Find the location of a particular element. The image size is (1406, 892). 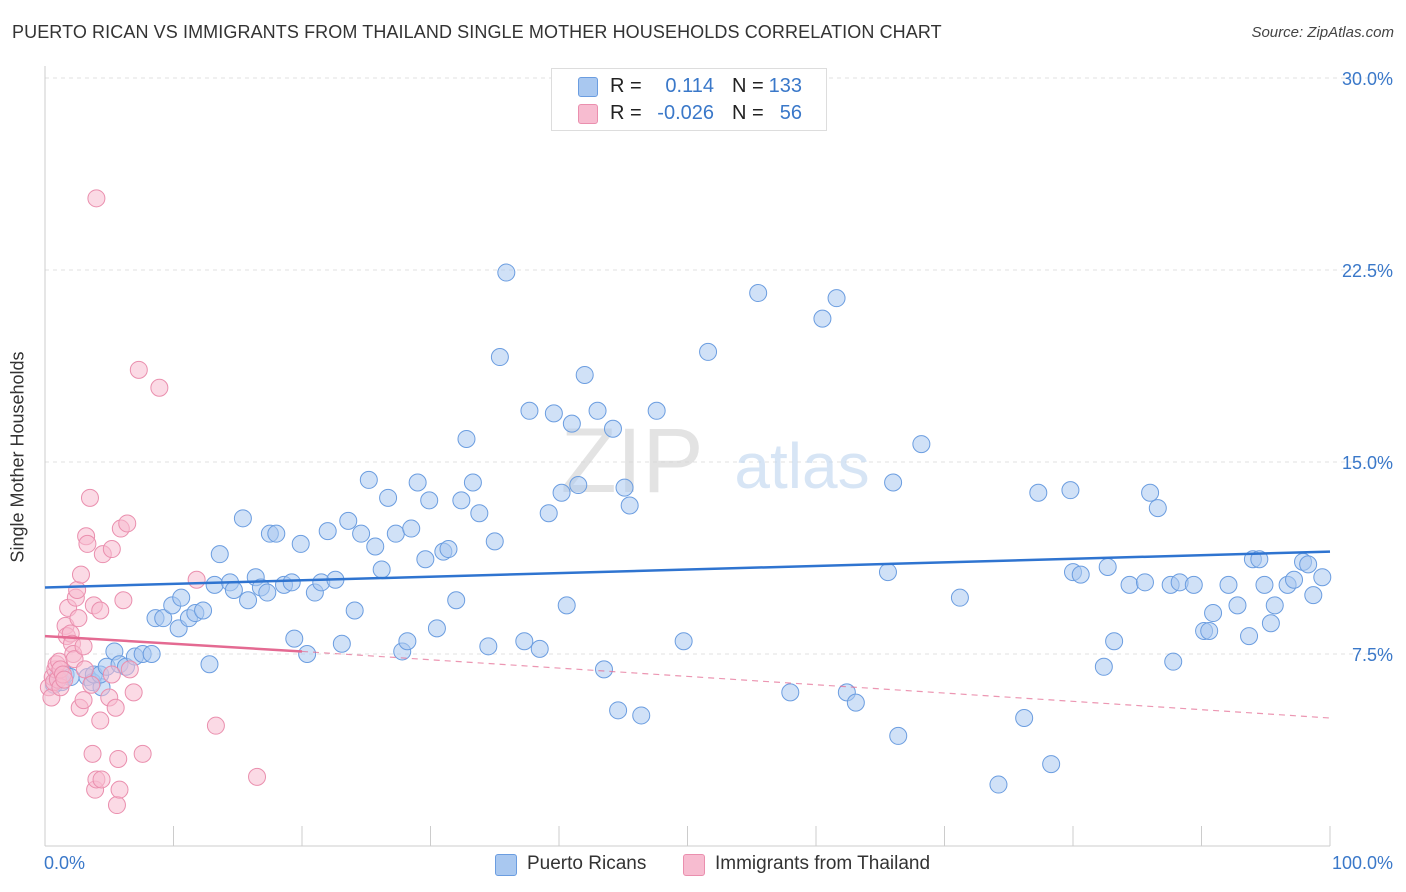

legend-label: Immigrants from Thailand is located at coordinates (823, 863).